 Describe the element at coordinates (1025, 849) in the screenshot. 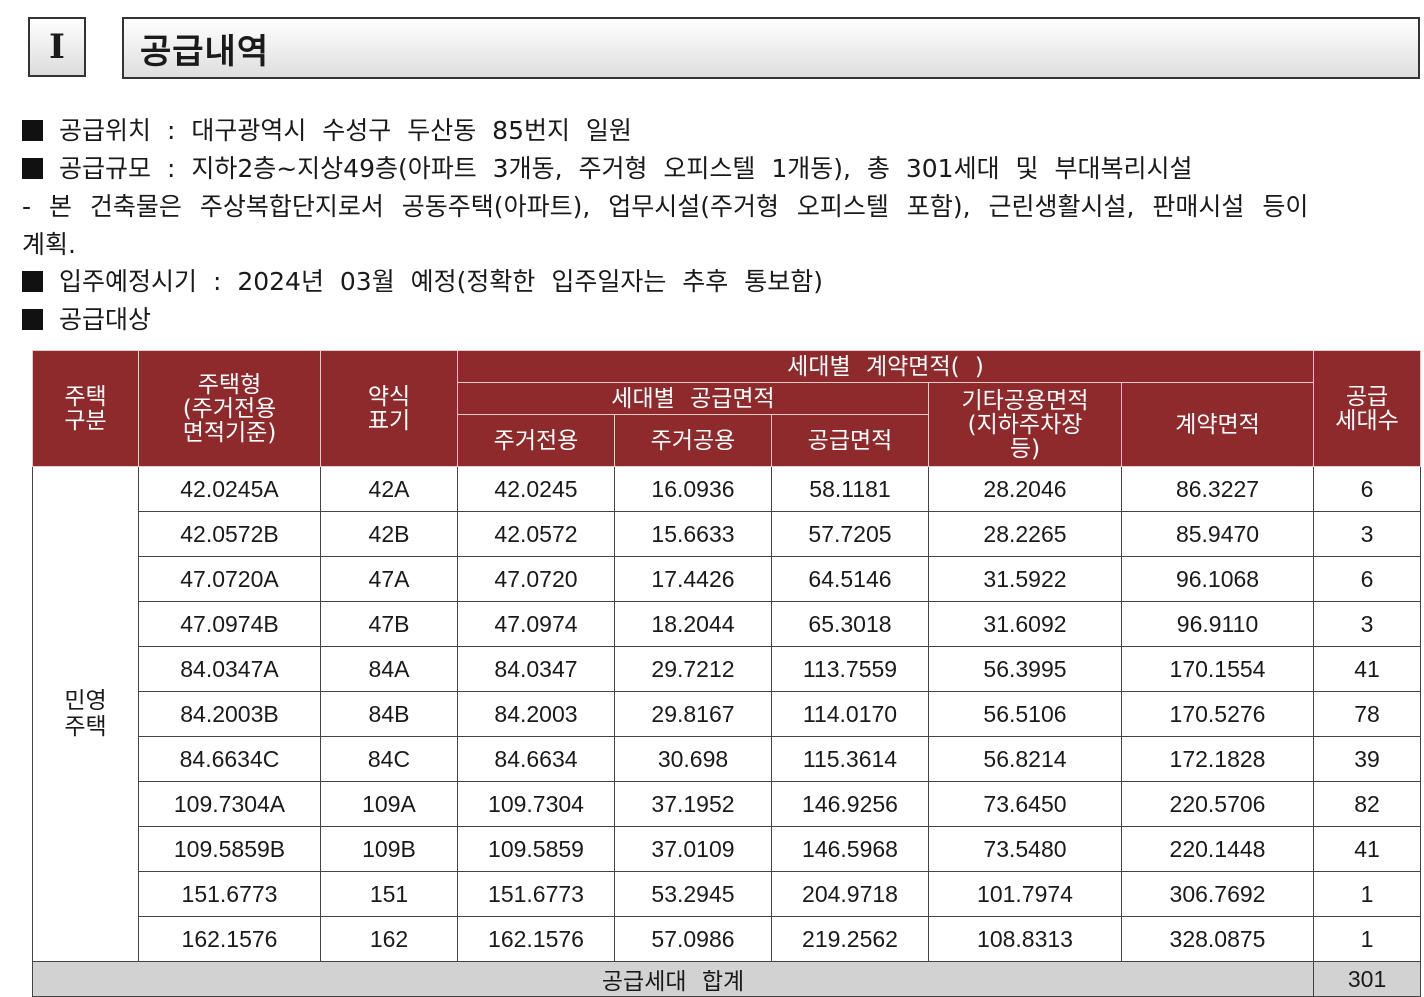

I see `cell-other-common: 73.5480` at that location.